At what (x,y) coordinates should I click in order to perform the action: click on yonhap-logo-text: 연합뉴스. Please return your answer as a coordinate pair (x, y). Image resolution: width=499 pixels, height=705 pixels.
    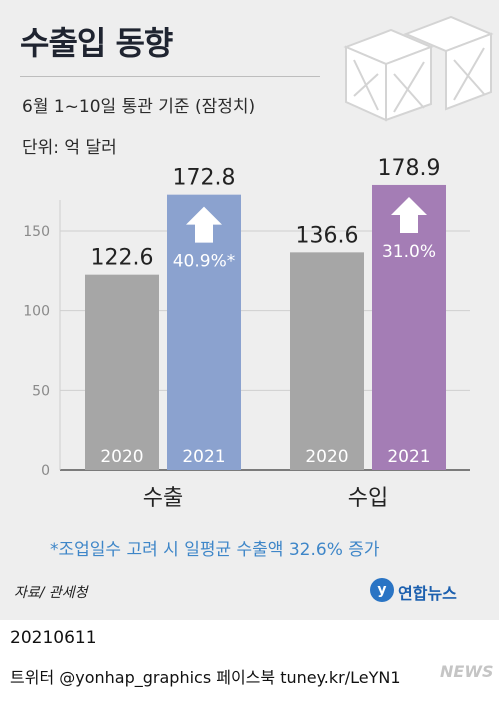
    Looking at the image, I should click on (427, 593).